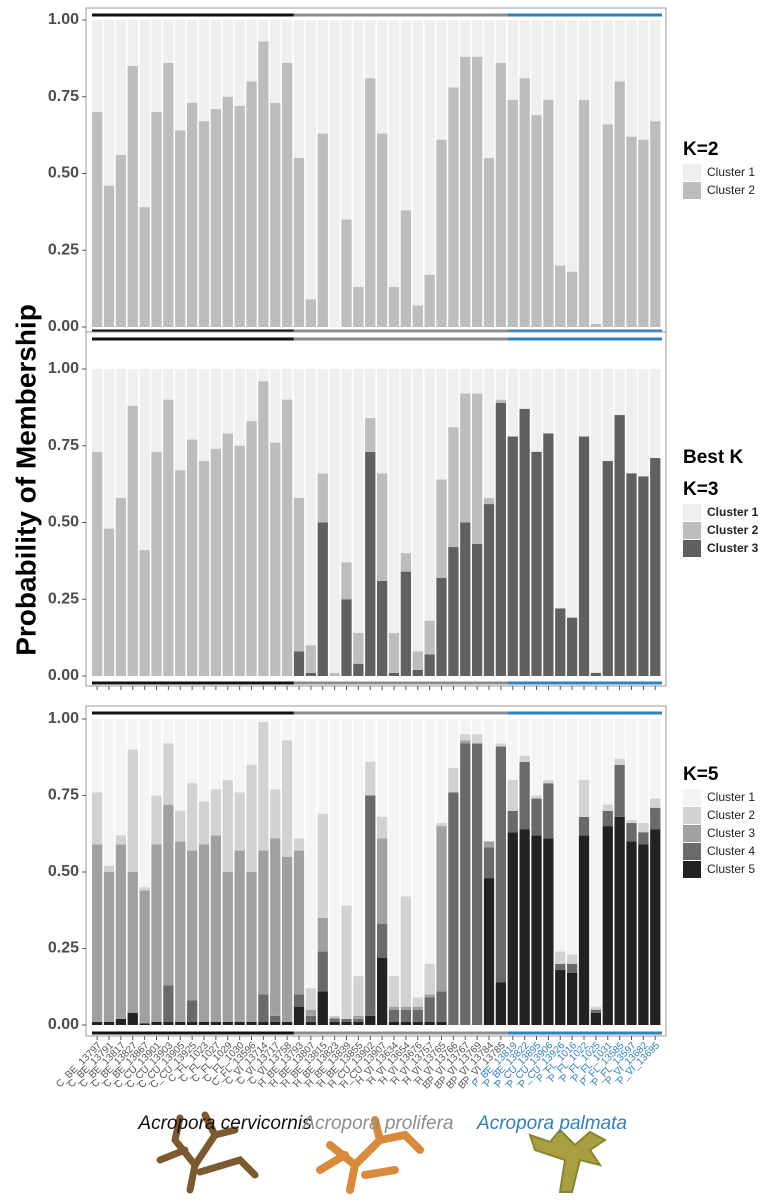  I want to click on y-axis-label: Probability of Membership, so click(25, 480).